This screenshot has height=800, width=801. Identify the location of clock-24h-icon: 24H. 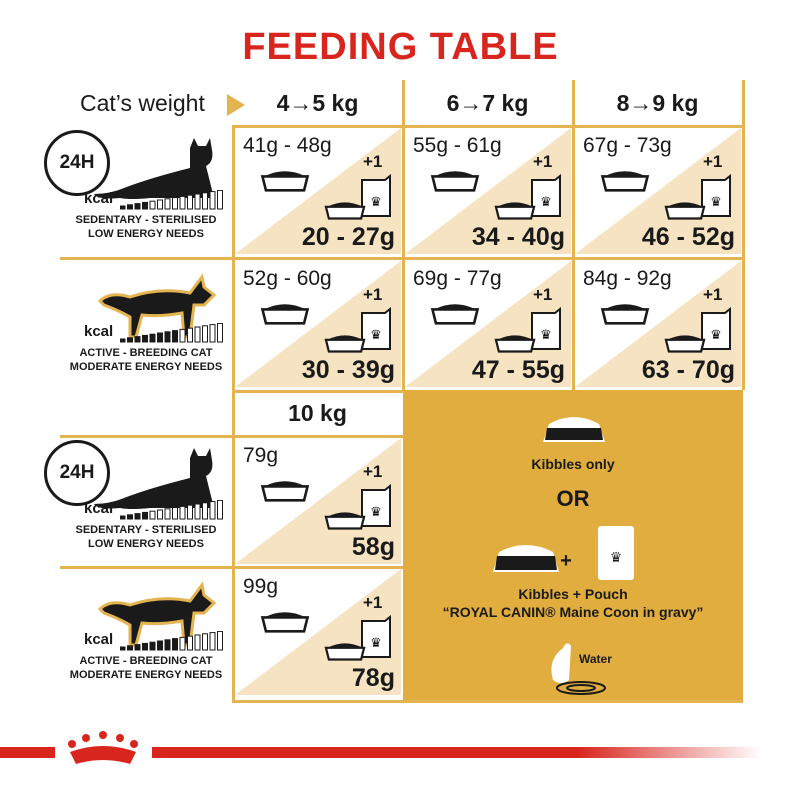
(77, 163).